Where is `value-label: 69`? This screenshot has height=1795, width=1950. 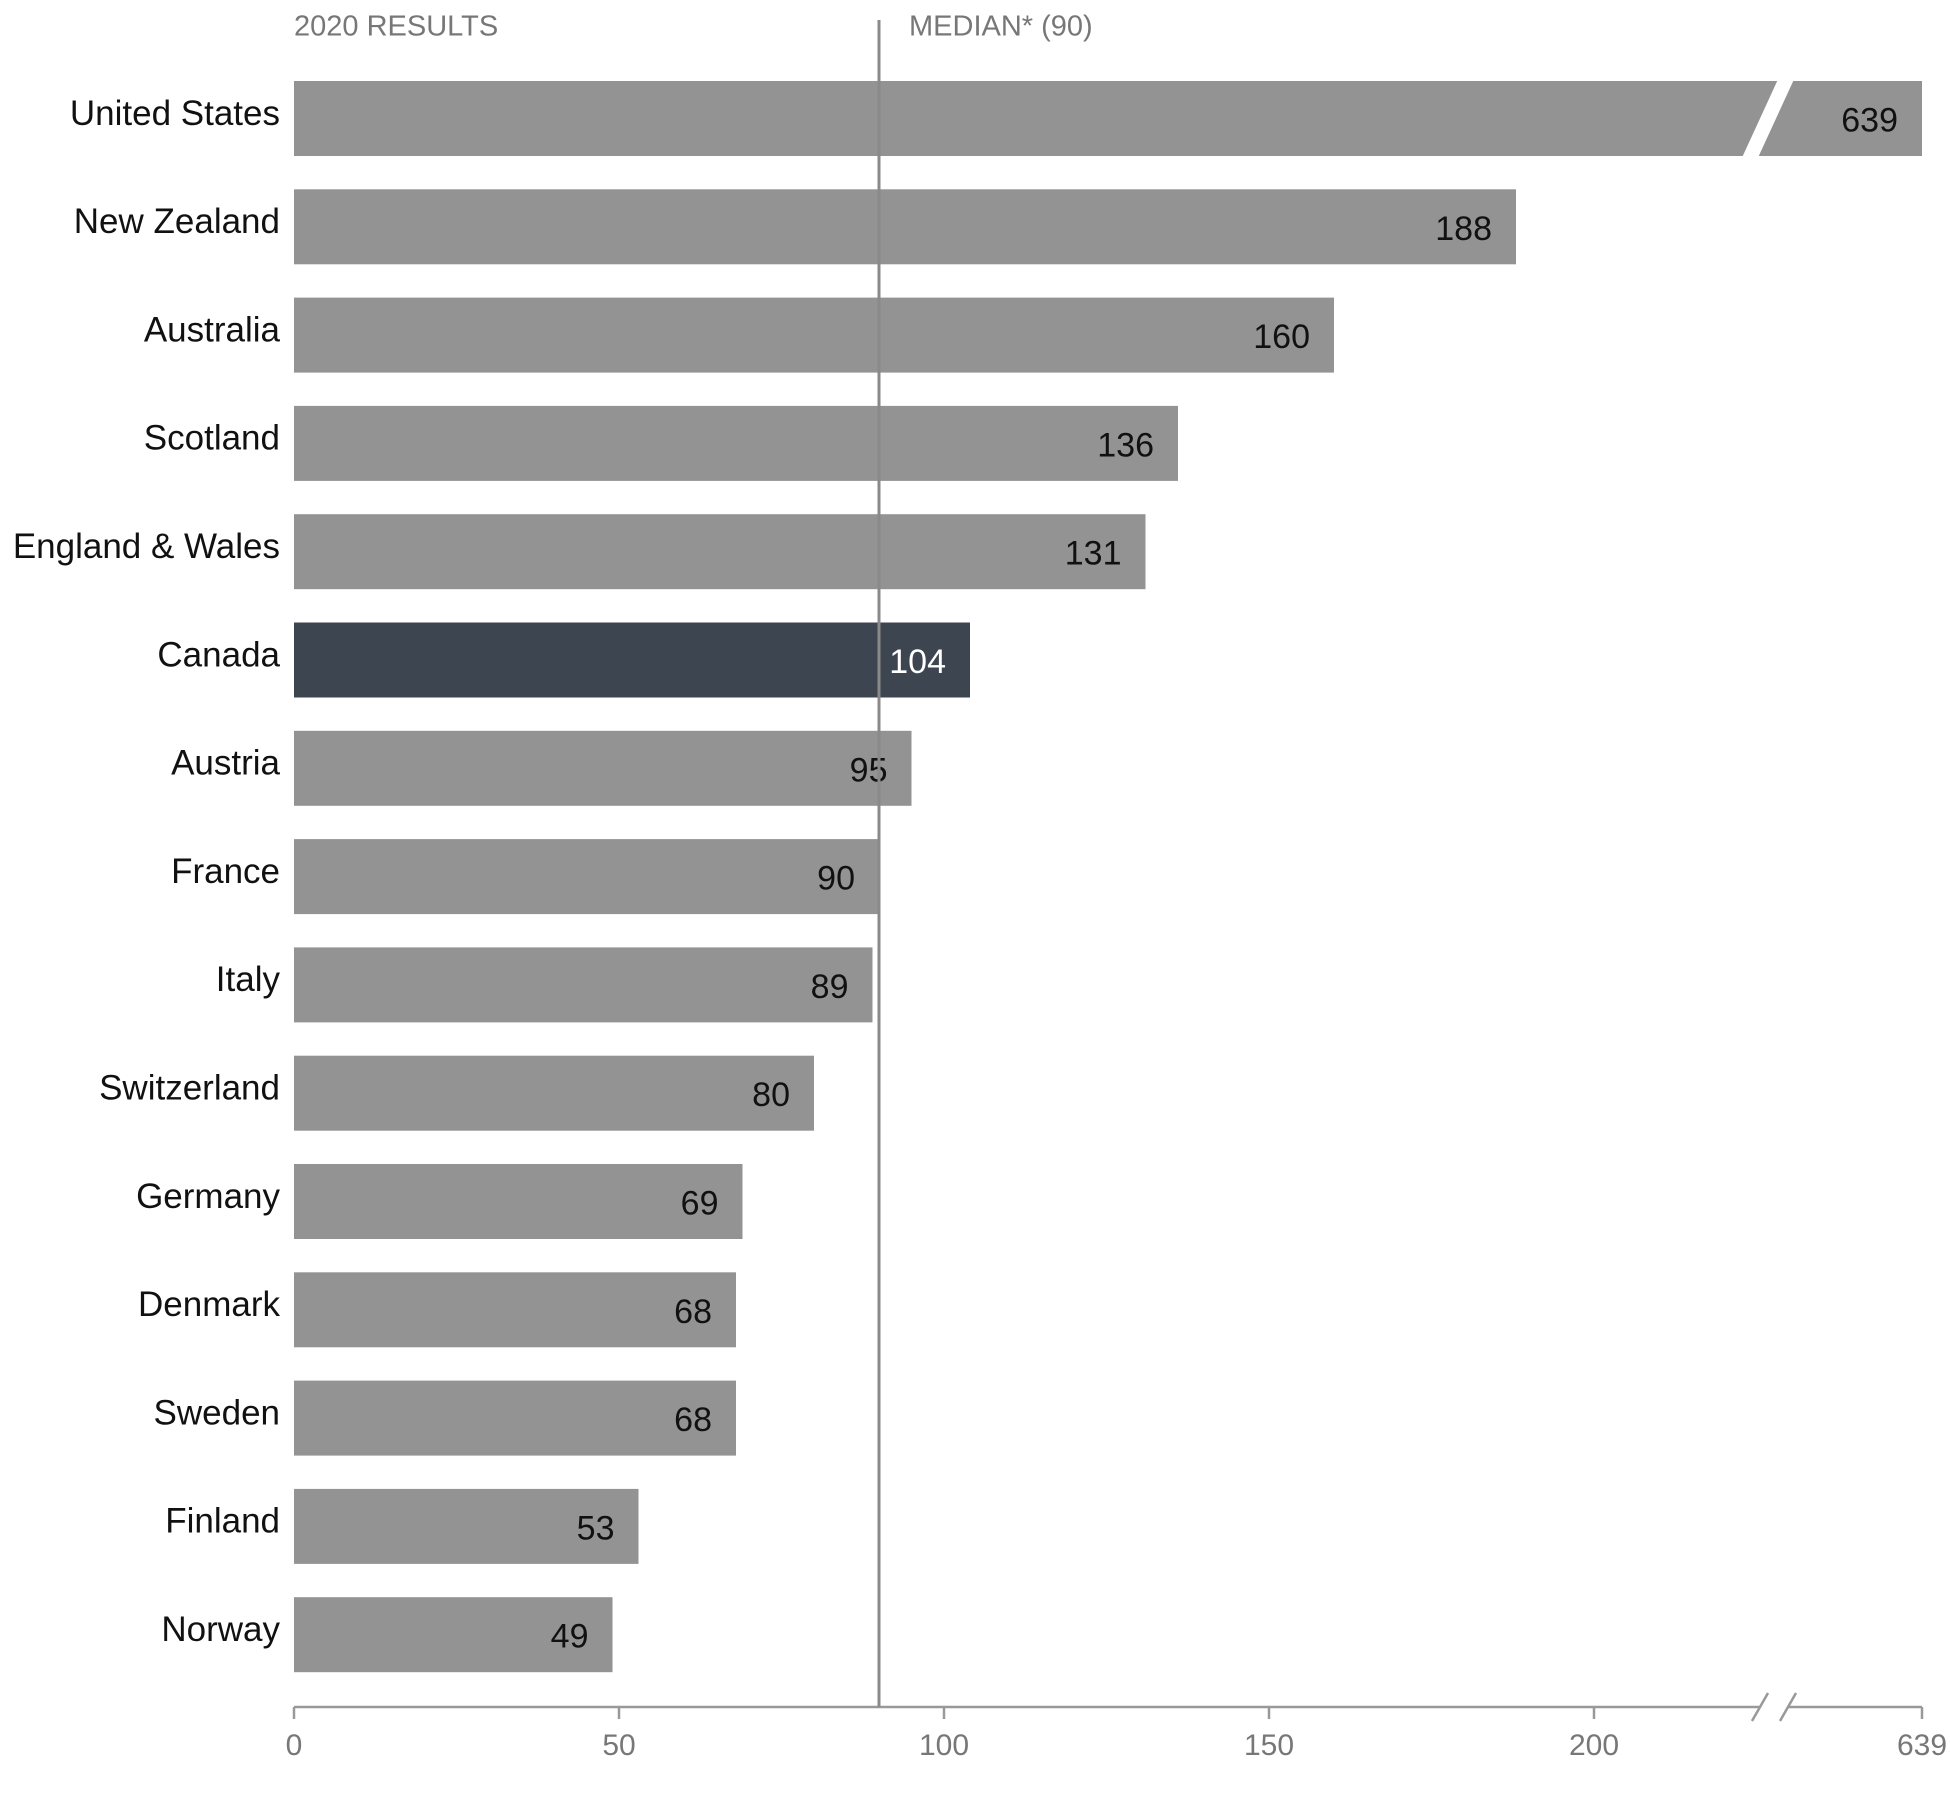
value-label: 69 is located at coordinates (700, 1203).